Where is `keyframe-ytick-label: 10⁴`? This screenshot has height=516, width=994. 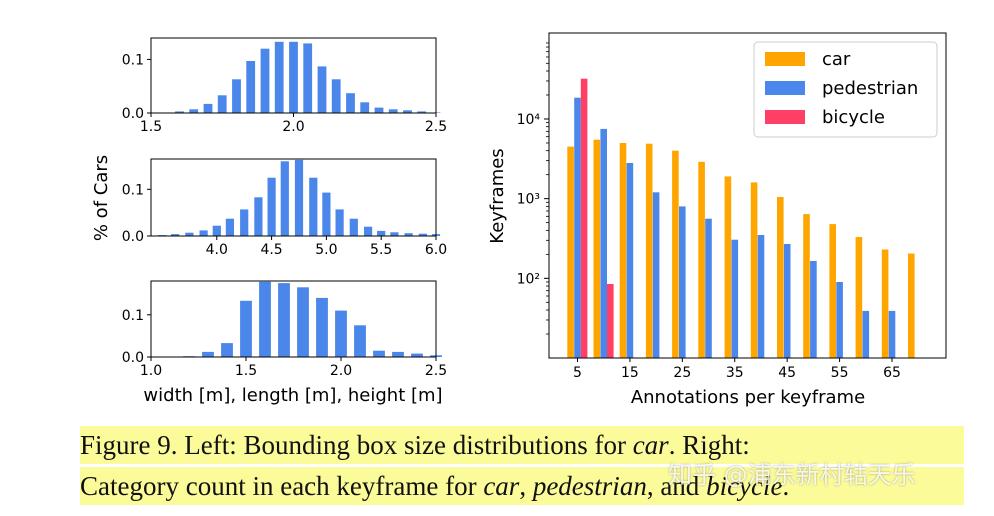
keyframe-ytick-label: 10⁴ is located at coordinates (529, 120).